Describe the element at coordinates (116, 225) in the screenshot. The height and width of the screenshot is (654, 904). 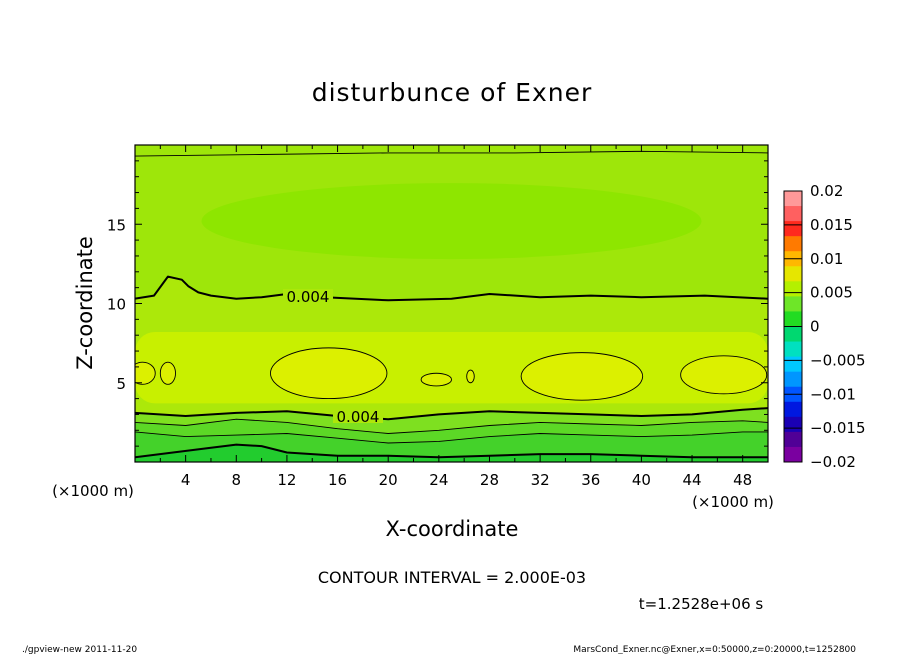
I see `y-tick-label: 15` at that location.